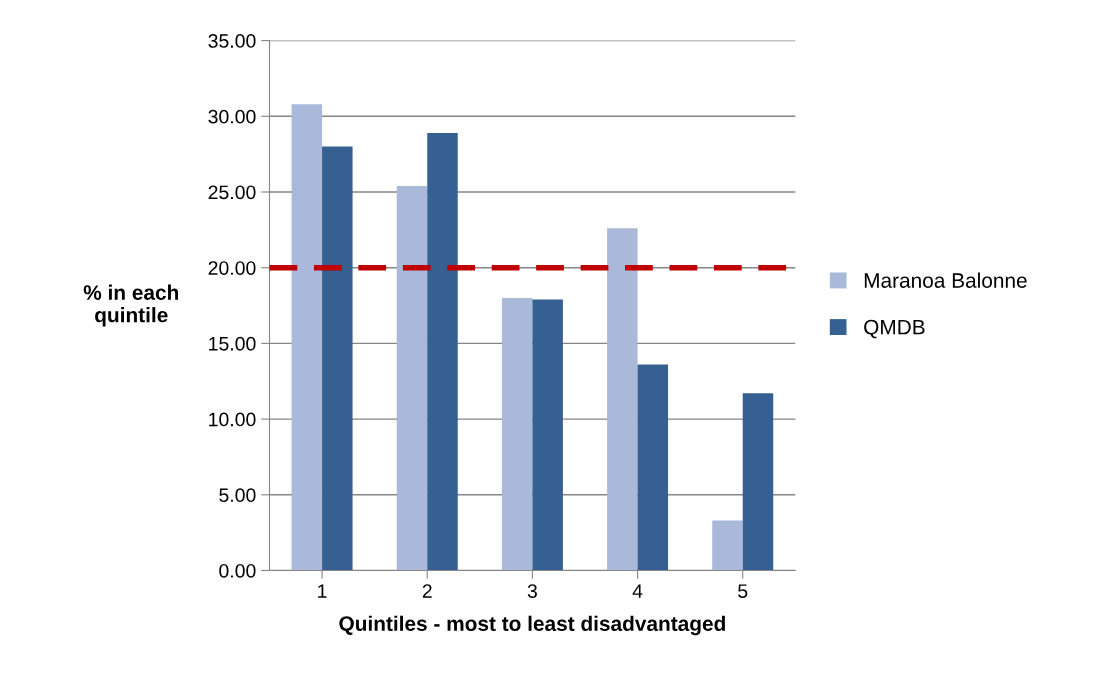  Describe the element at coordinates (743, 591) in the screenshot. I see `x-tick-label: 5` at that location.